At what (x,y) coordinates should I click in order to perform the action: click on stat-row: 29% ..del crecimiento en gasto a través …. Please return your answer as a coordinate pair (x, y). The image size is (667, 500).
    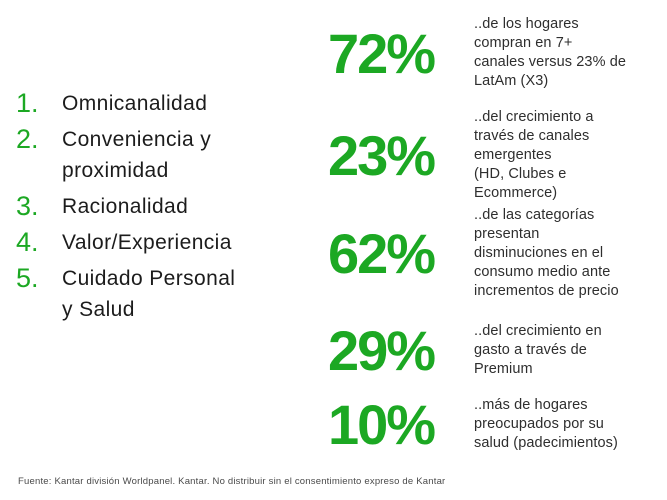
    Looking at the image, I should click on (496, 350).